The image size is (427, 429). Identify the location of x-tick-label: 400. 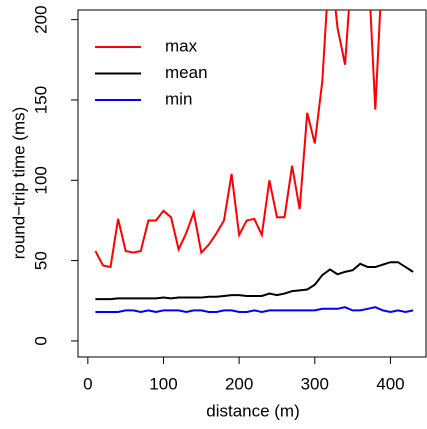
(390, 383).